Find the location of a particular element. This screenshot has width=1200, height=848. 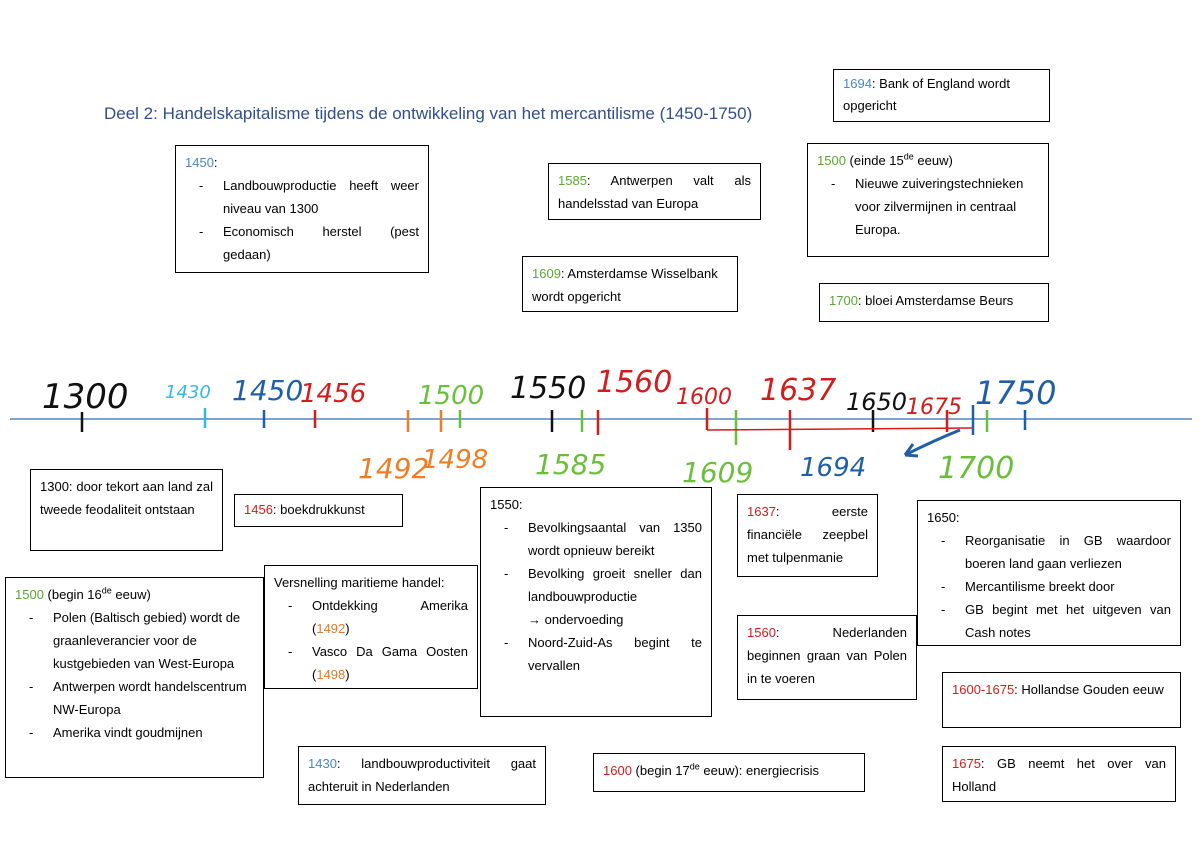

event-text: : bloei Amsterdamse Beurs is located at coordinates (935, 300).